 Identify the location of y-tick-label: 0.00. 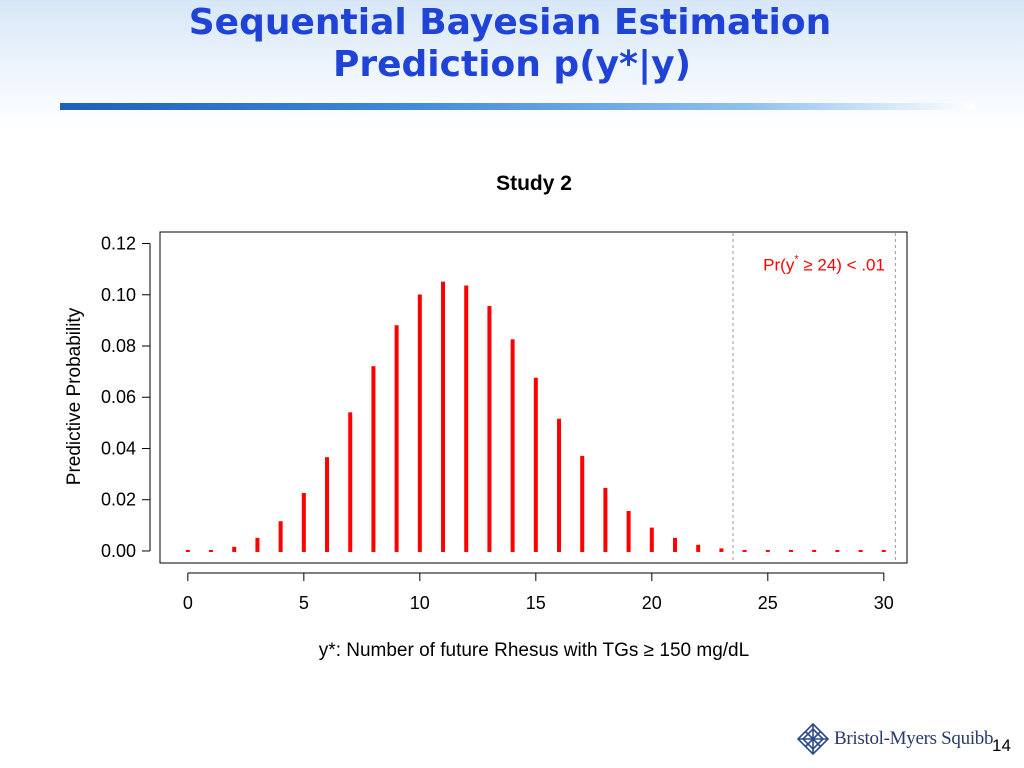
(118, 551).